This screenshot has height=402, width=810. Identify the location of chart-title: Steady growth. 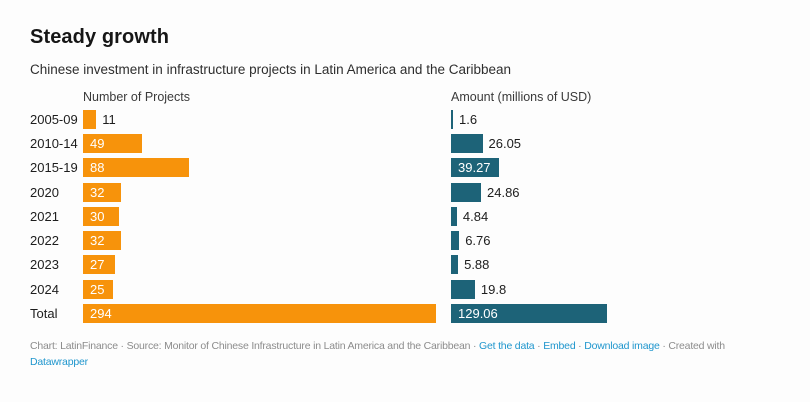
(100, 37).